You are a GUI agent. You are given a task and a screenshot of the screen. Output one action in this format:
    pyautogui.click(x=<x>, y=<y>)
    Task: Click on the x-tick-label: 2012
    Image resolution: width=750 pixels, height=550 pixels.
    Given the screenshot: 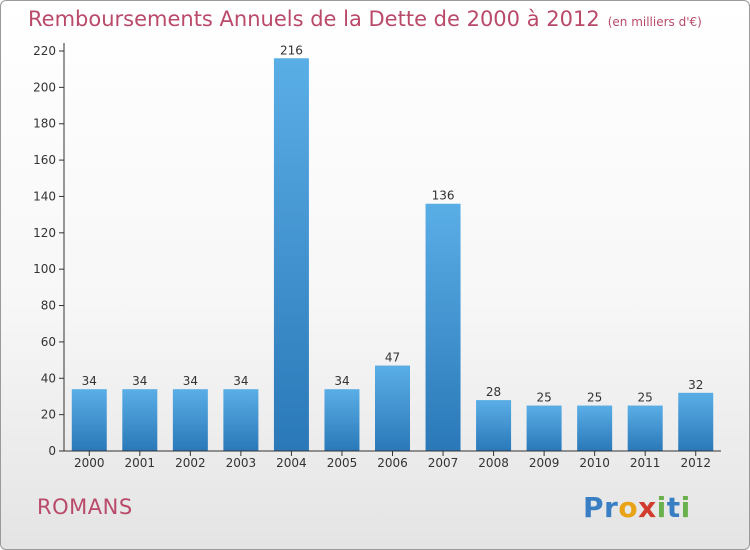 What is the action you would take?
    pyautogui.click(x=695, y=463)
    